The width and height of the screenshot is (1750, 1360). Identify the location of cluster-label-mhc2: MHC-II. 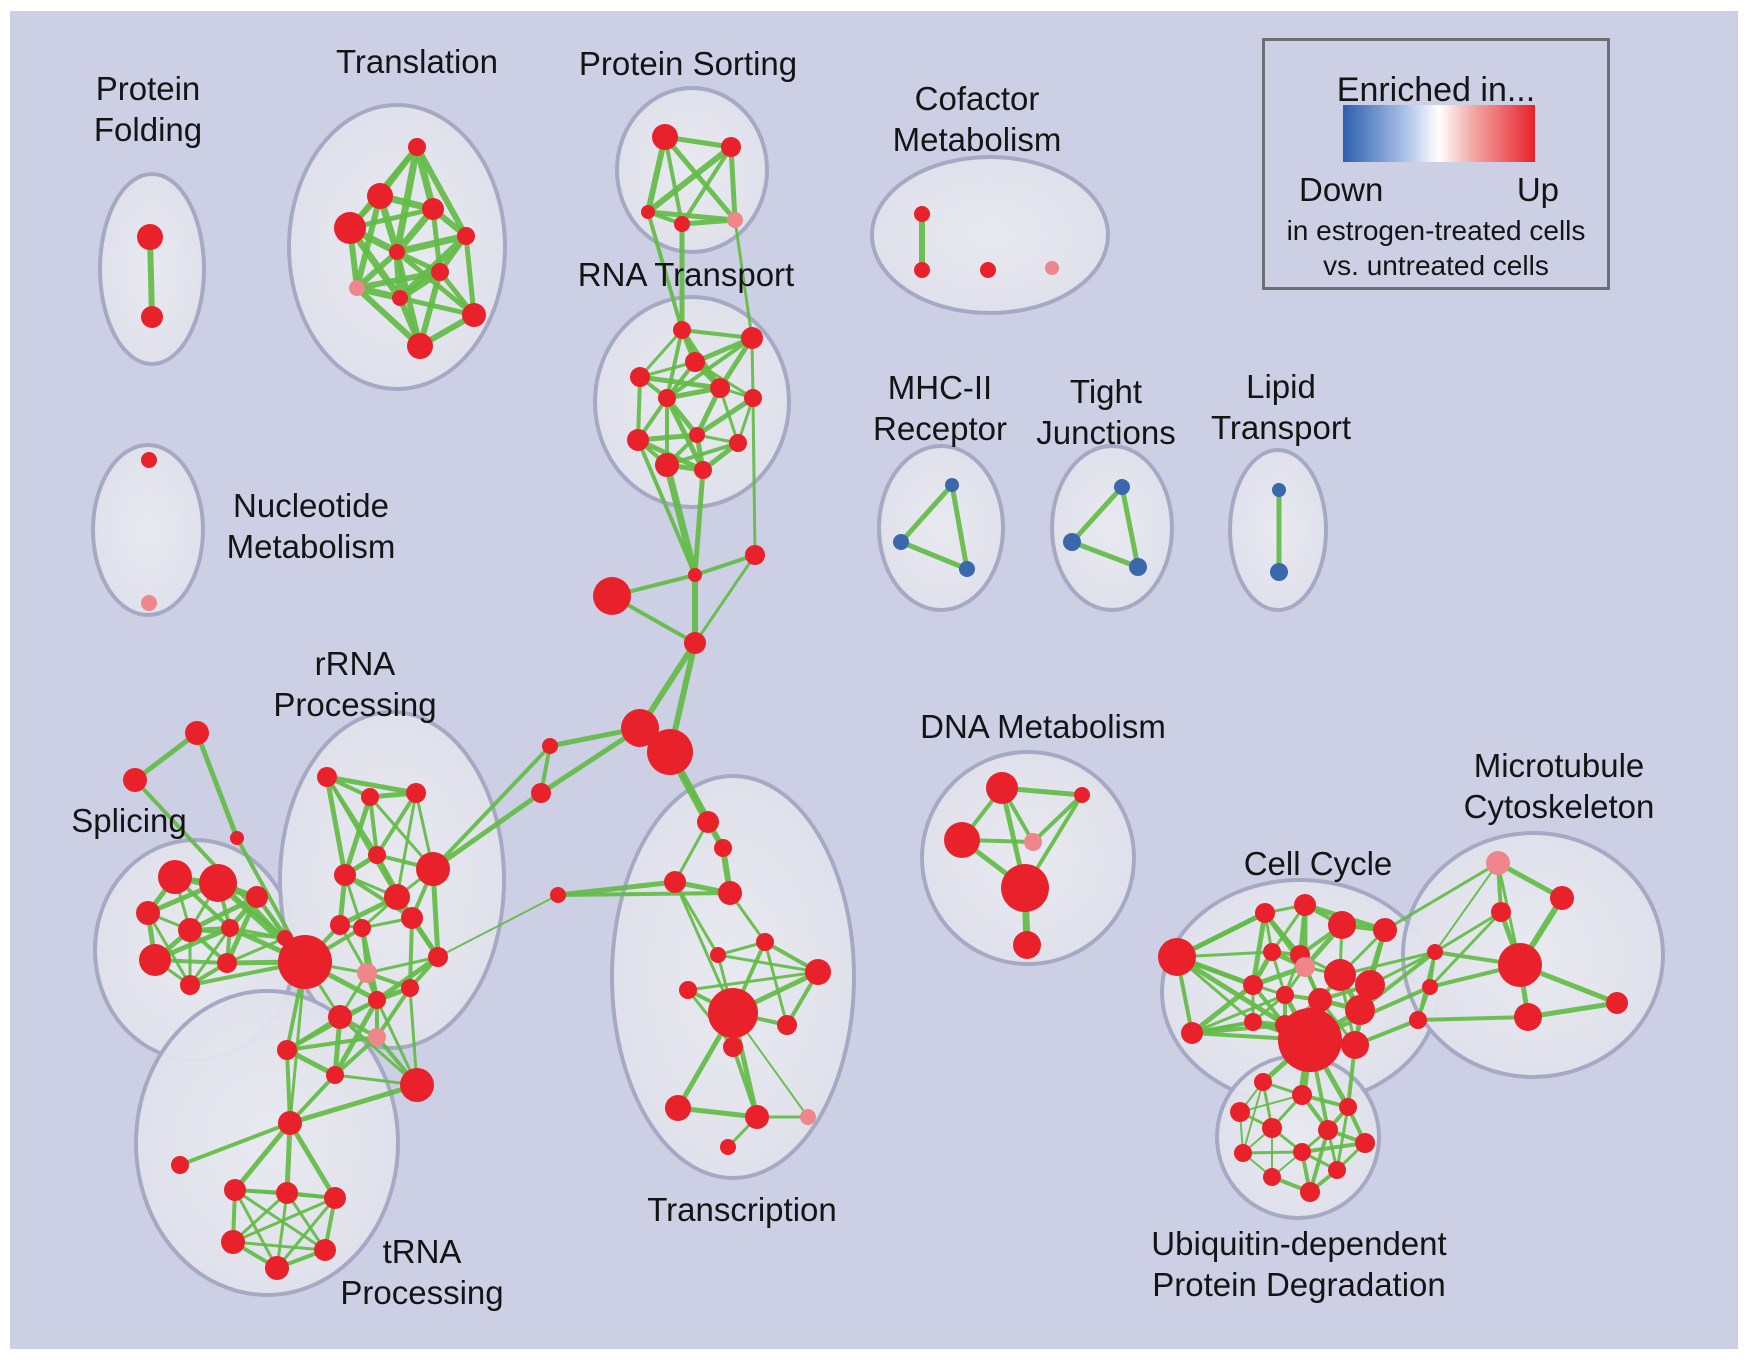
(940, 387).